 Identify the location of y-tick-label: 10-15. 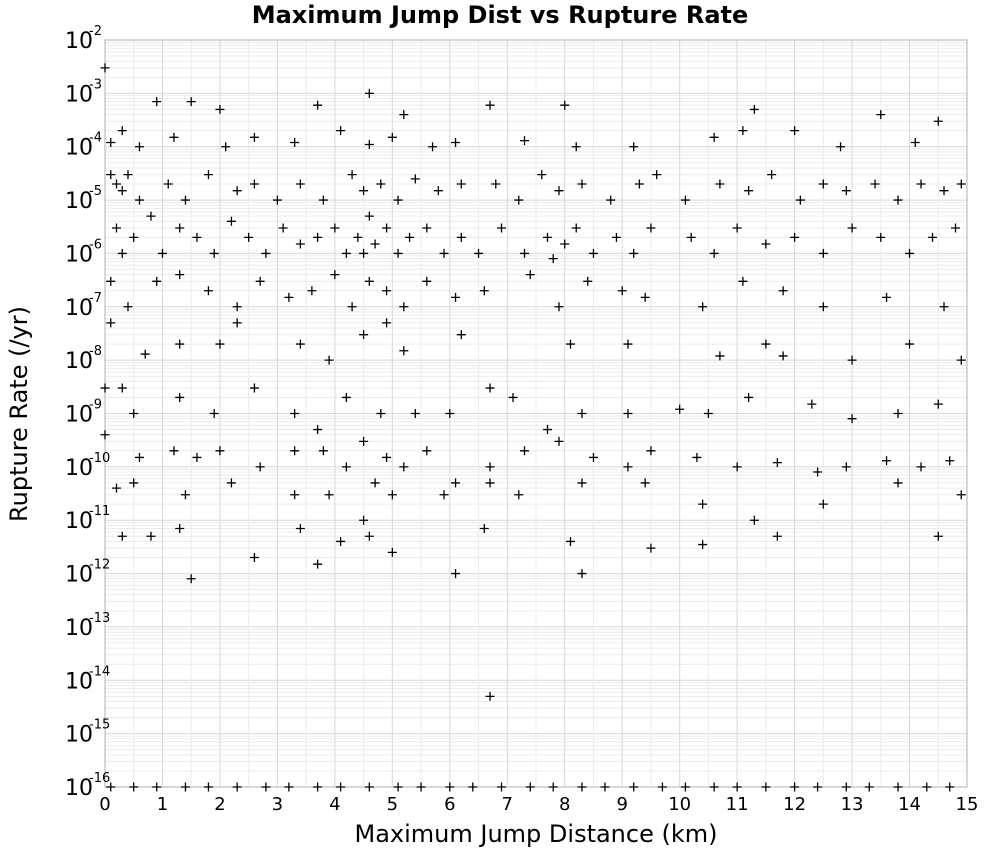
(87, 733).